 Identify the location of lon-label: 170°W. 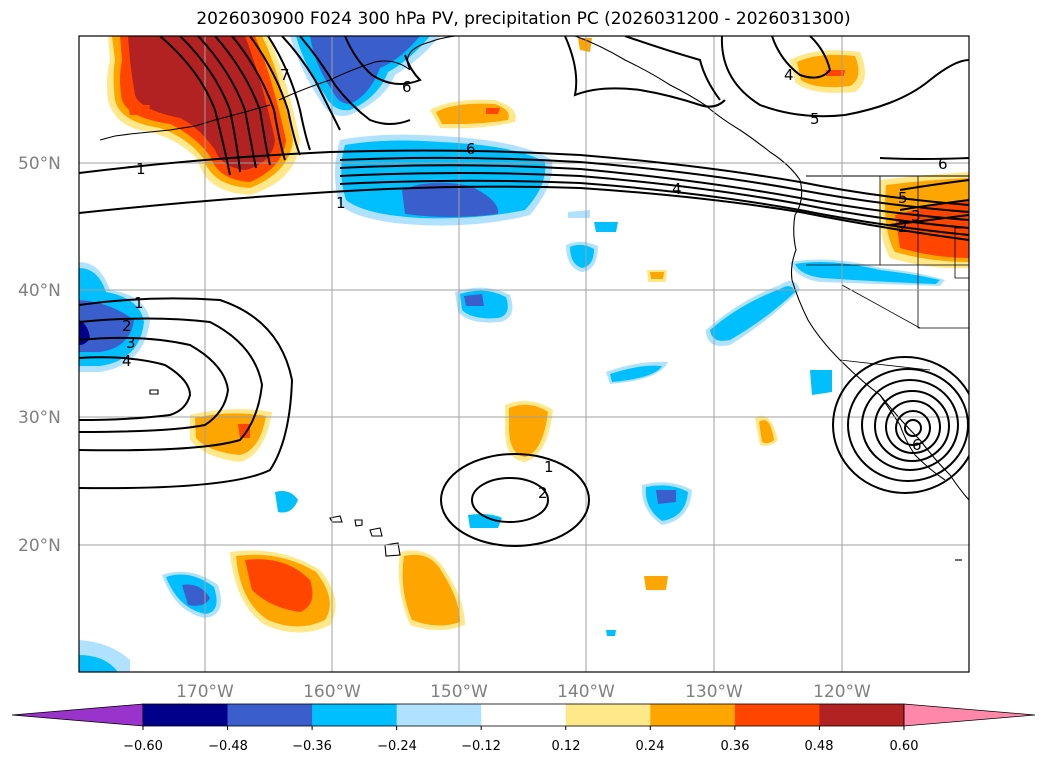
(205, 692).